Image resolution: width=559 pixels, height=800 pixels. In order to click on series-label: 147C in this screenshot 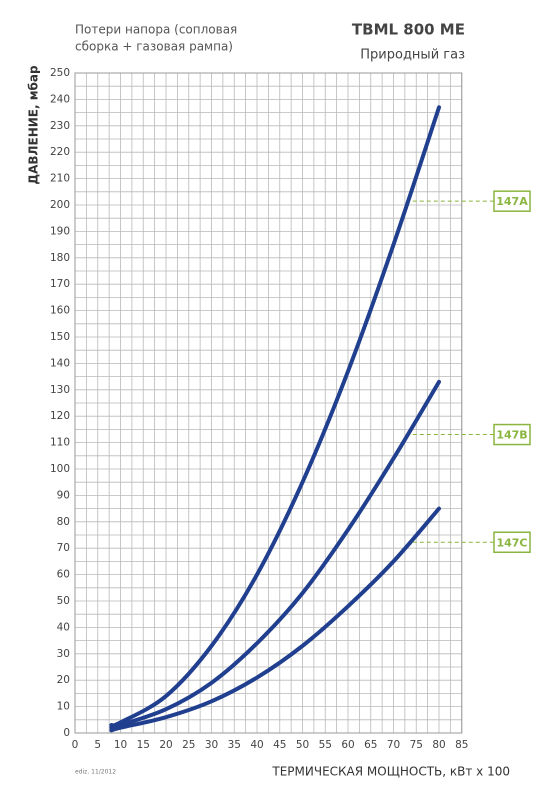, I will do `click(511, 542)`.